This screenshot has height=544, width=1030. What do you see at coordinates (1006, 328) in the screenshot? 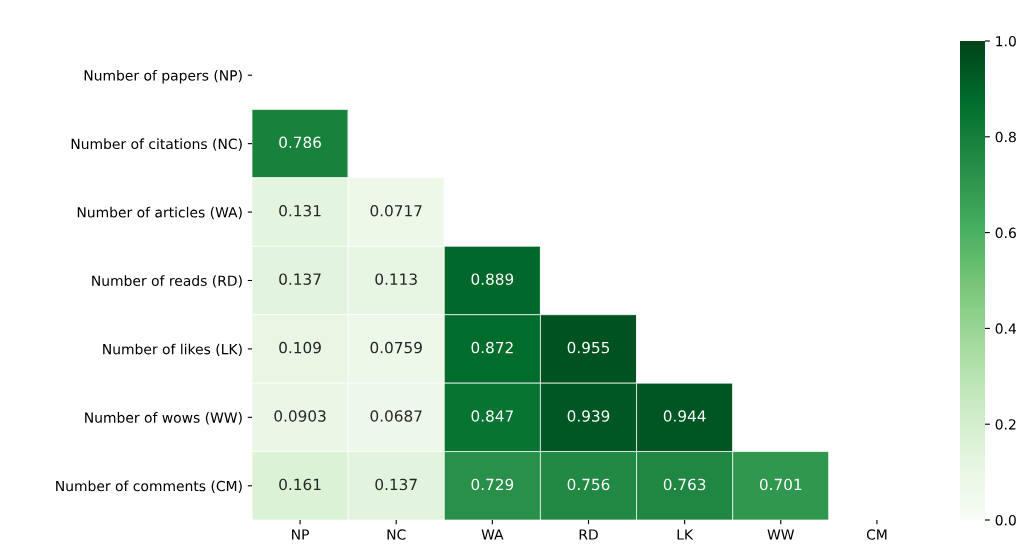
I see `color-bar-label: 0.4` at bounding box center [1006, 328].